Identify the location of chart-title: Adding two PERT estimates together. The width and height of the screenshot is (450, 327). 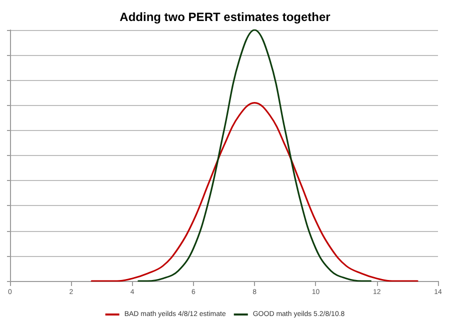
(225, 17).